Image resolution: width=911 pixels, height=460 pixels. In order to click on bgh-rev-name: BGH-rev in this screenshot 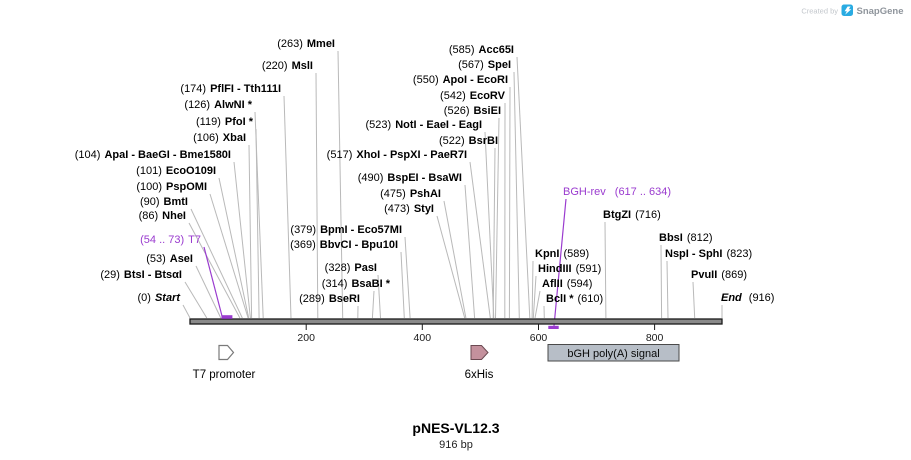, I will do `click(584, 192)`.